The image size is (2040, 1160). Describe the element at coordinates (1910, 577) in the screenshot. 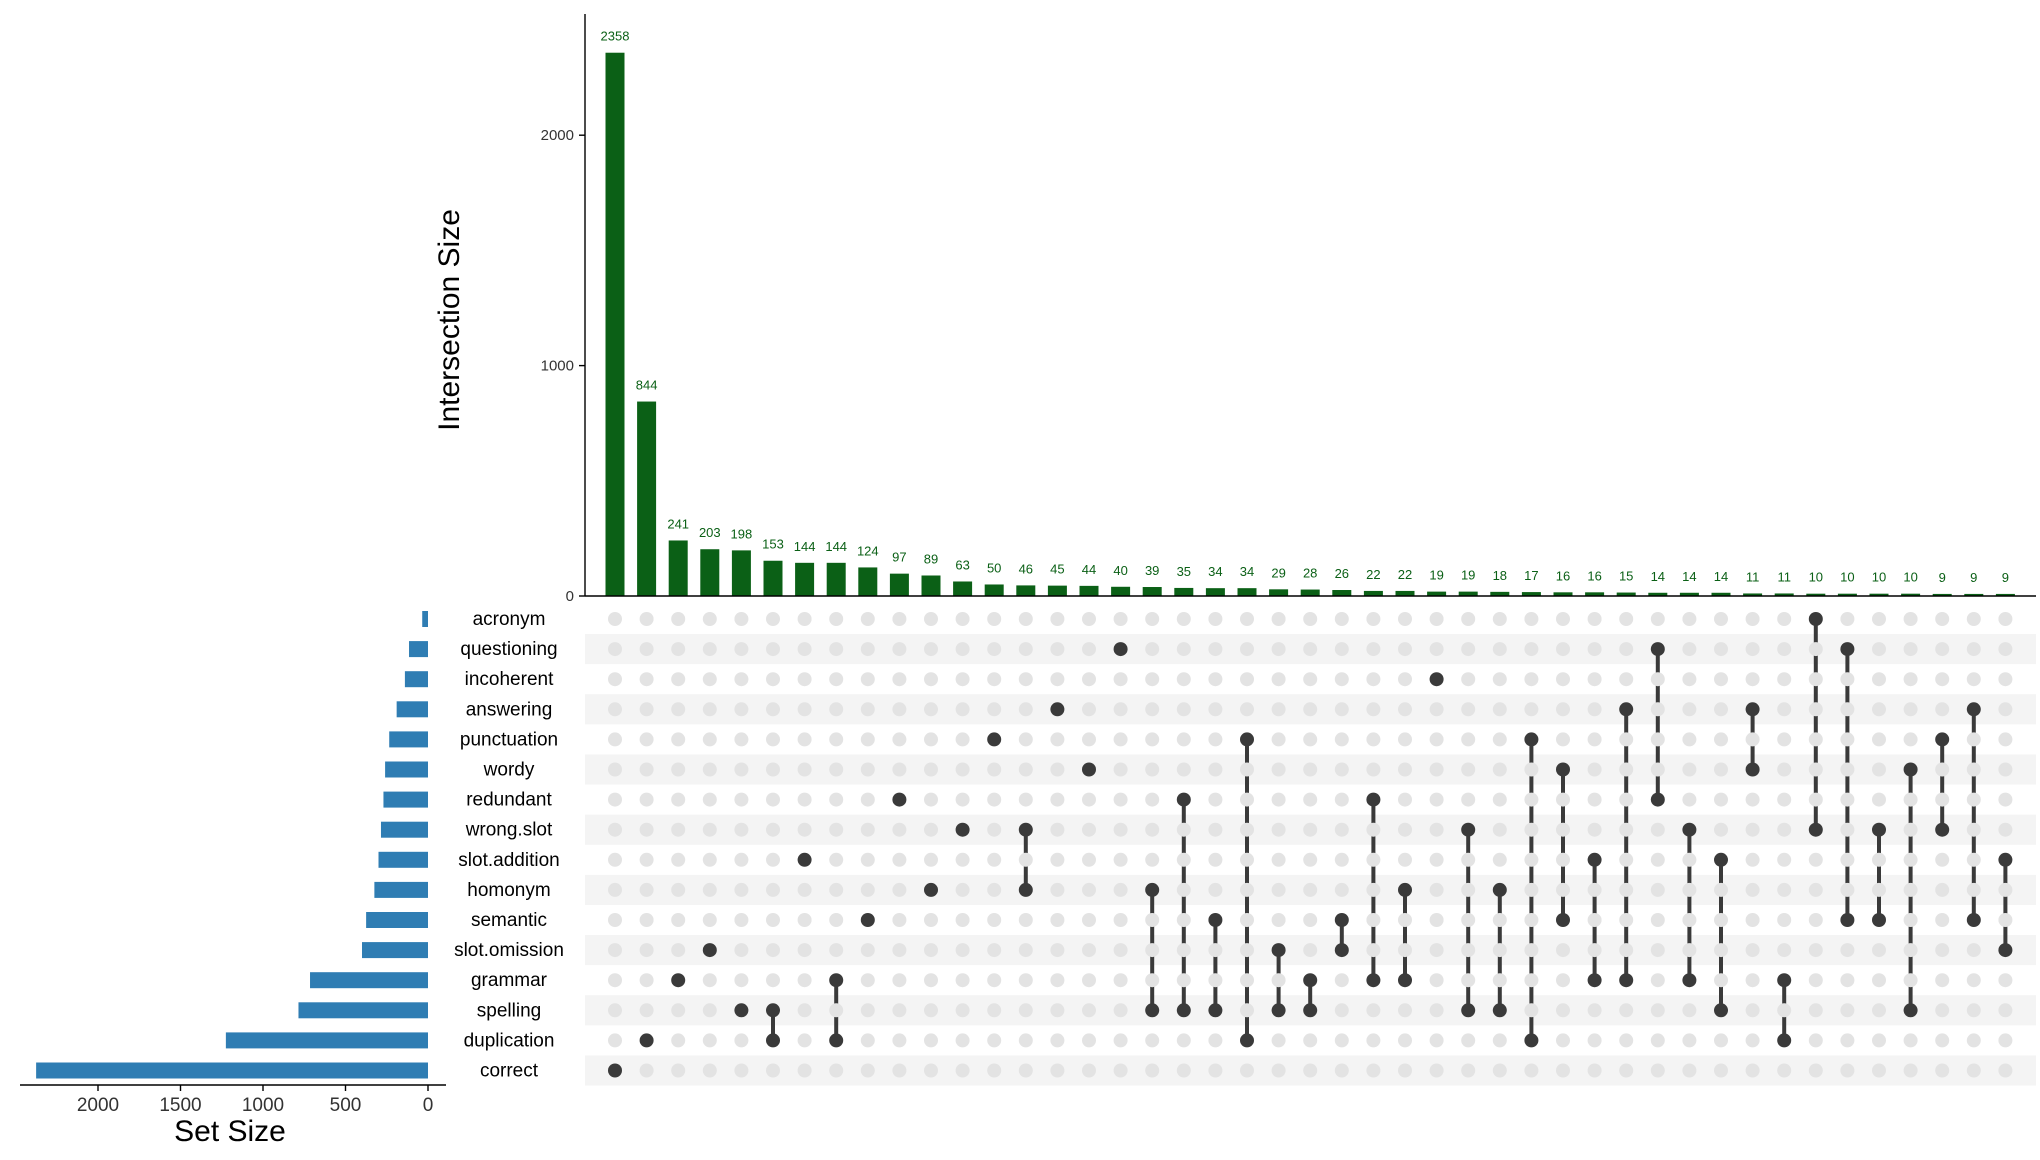

I see `intersection-bar-label: 10` at that location.